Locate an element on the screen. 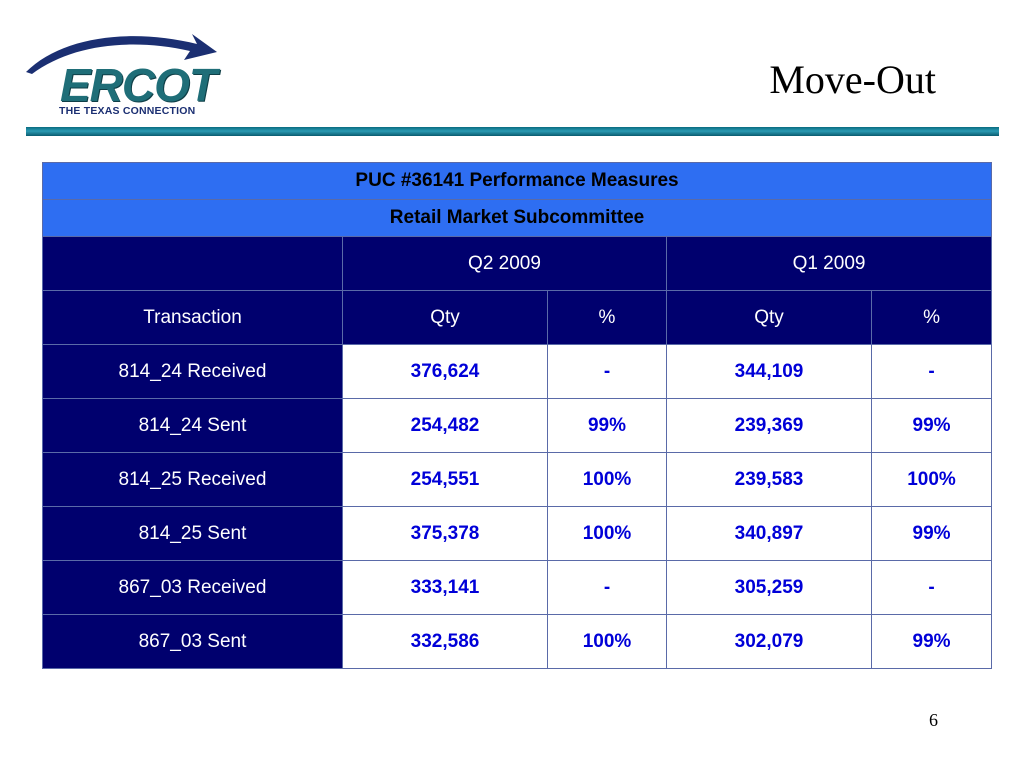  ercot-logo: ERCOT THE TEXAS CONNECTION is located at coordinates (122, 74).